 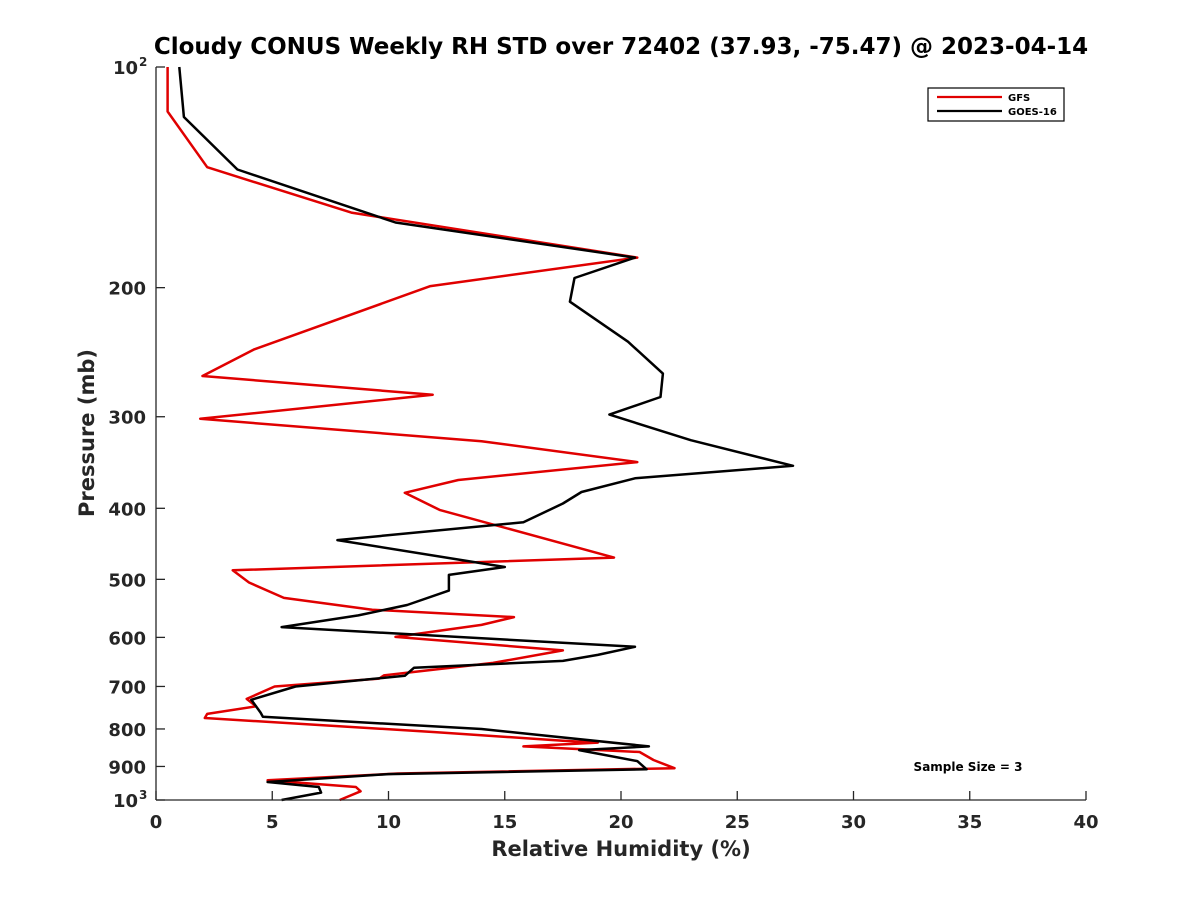 I want to click on y-tick-label: 200, so click(x=127, y=289).